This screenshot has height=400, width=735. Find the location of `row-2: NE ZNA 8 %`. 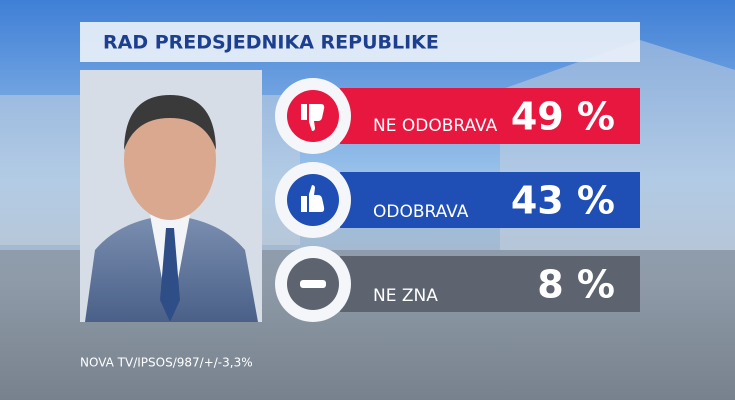

row-2: NE ZNA 8 % is located at coordinates (457, 284).